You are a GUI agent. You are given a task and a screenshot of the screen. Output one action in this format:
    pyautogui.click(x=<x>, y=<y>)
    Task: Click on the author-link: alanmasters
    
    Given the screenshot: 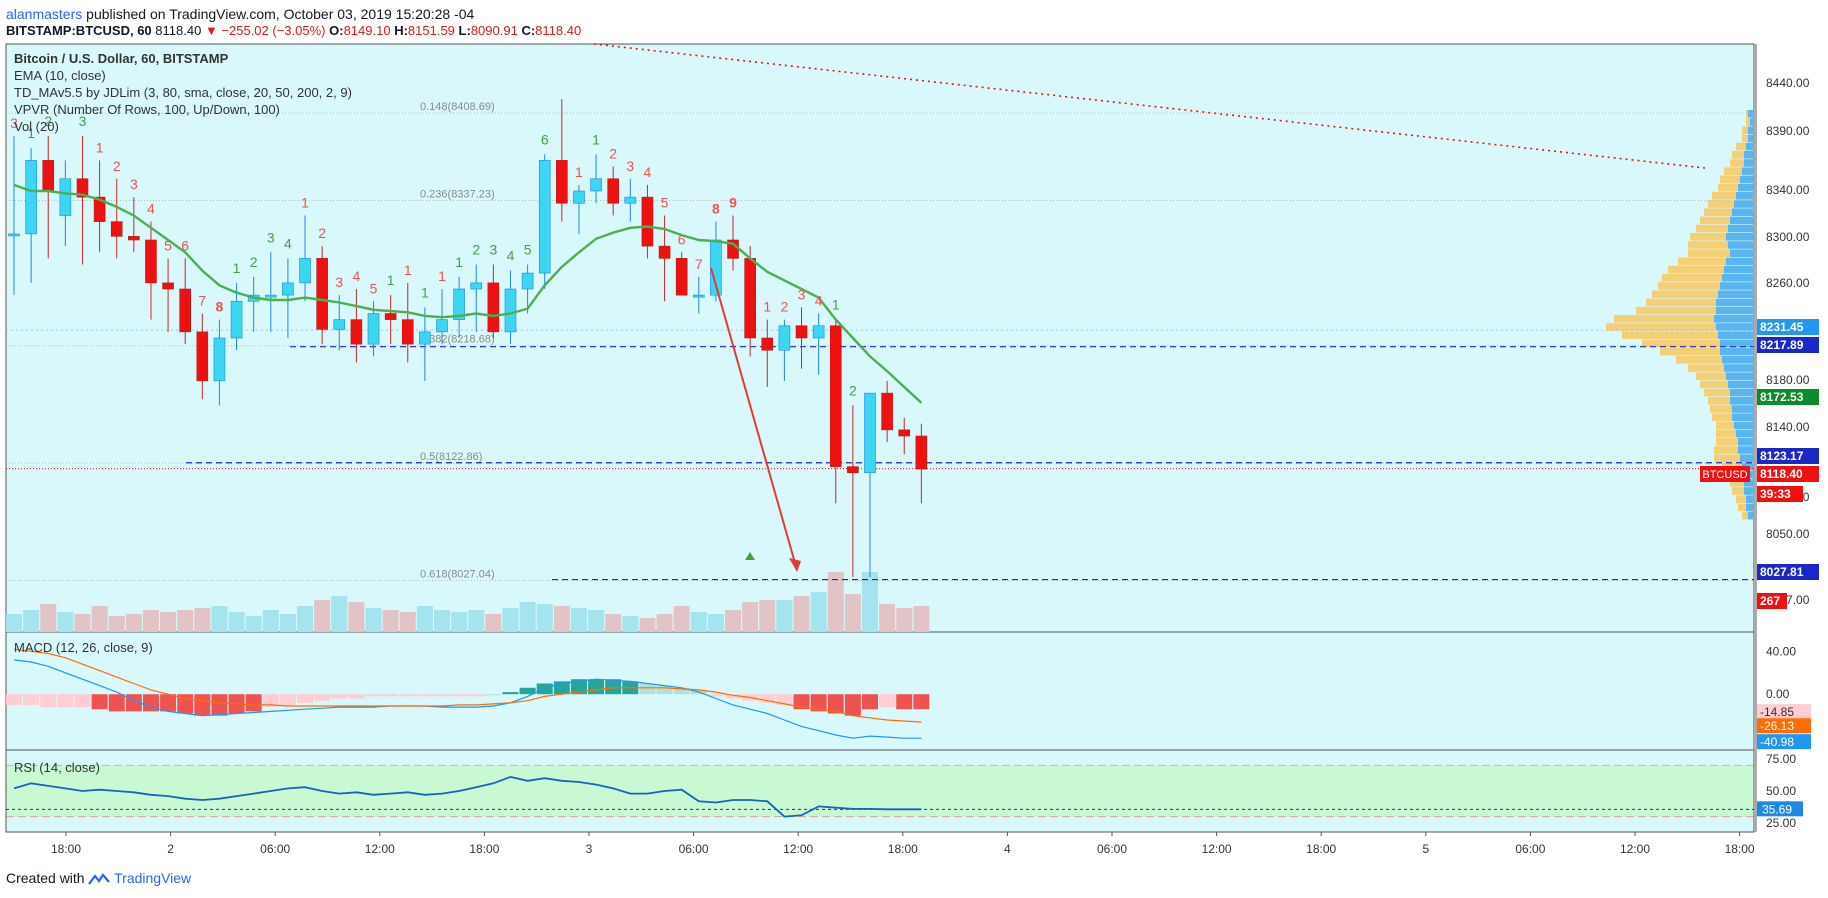 What is the action you would take?
    pyautogui.click(x=44, y=14)
    